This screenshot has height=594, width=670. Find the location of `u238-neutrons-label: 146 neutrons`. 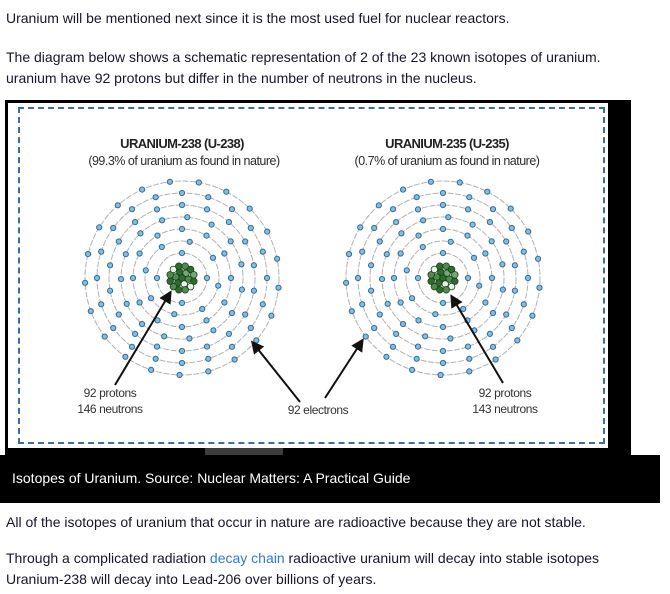

u238-neutrons-label: 146 neutrons is located at coordinates (110, 409).